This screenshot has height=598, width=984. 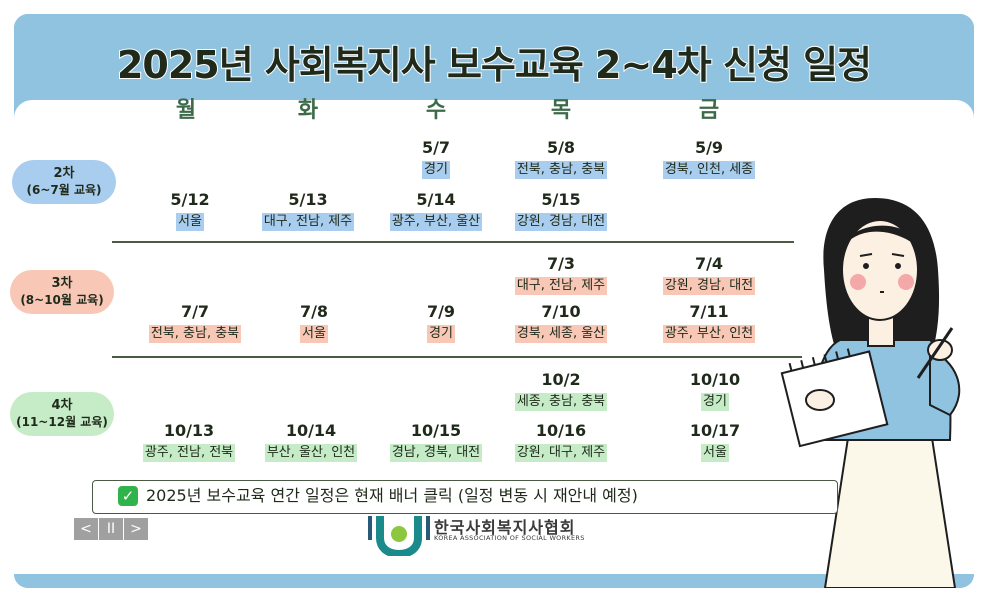 I want to click on cell-date: 10/15, so click(x=436, y=430).